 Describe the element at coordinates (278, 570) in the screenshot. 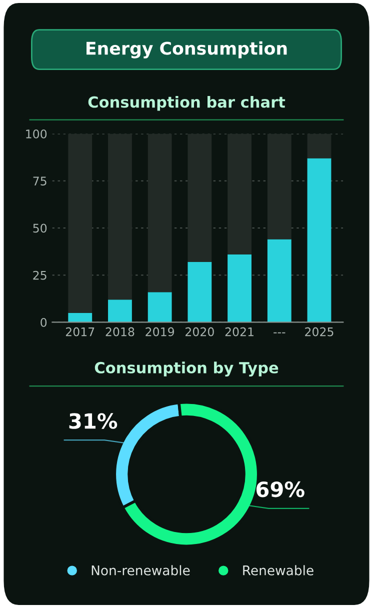

I see `legend-label: Renewable` at that location.